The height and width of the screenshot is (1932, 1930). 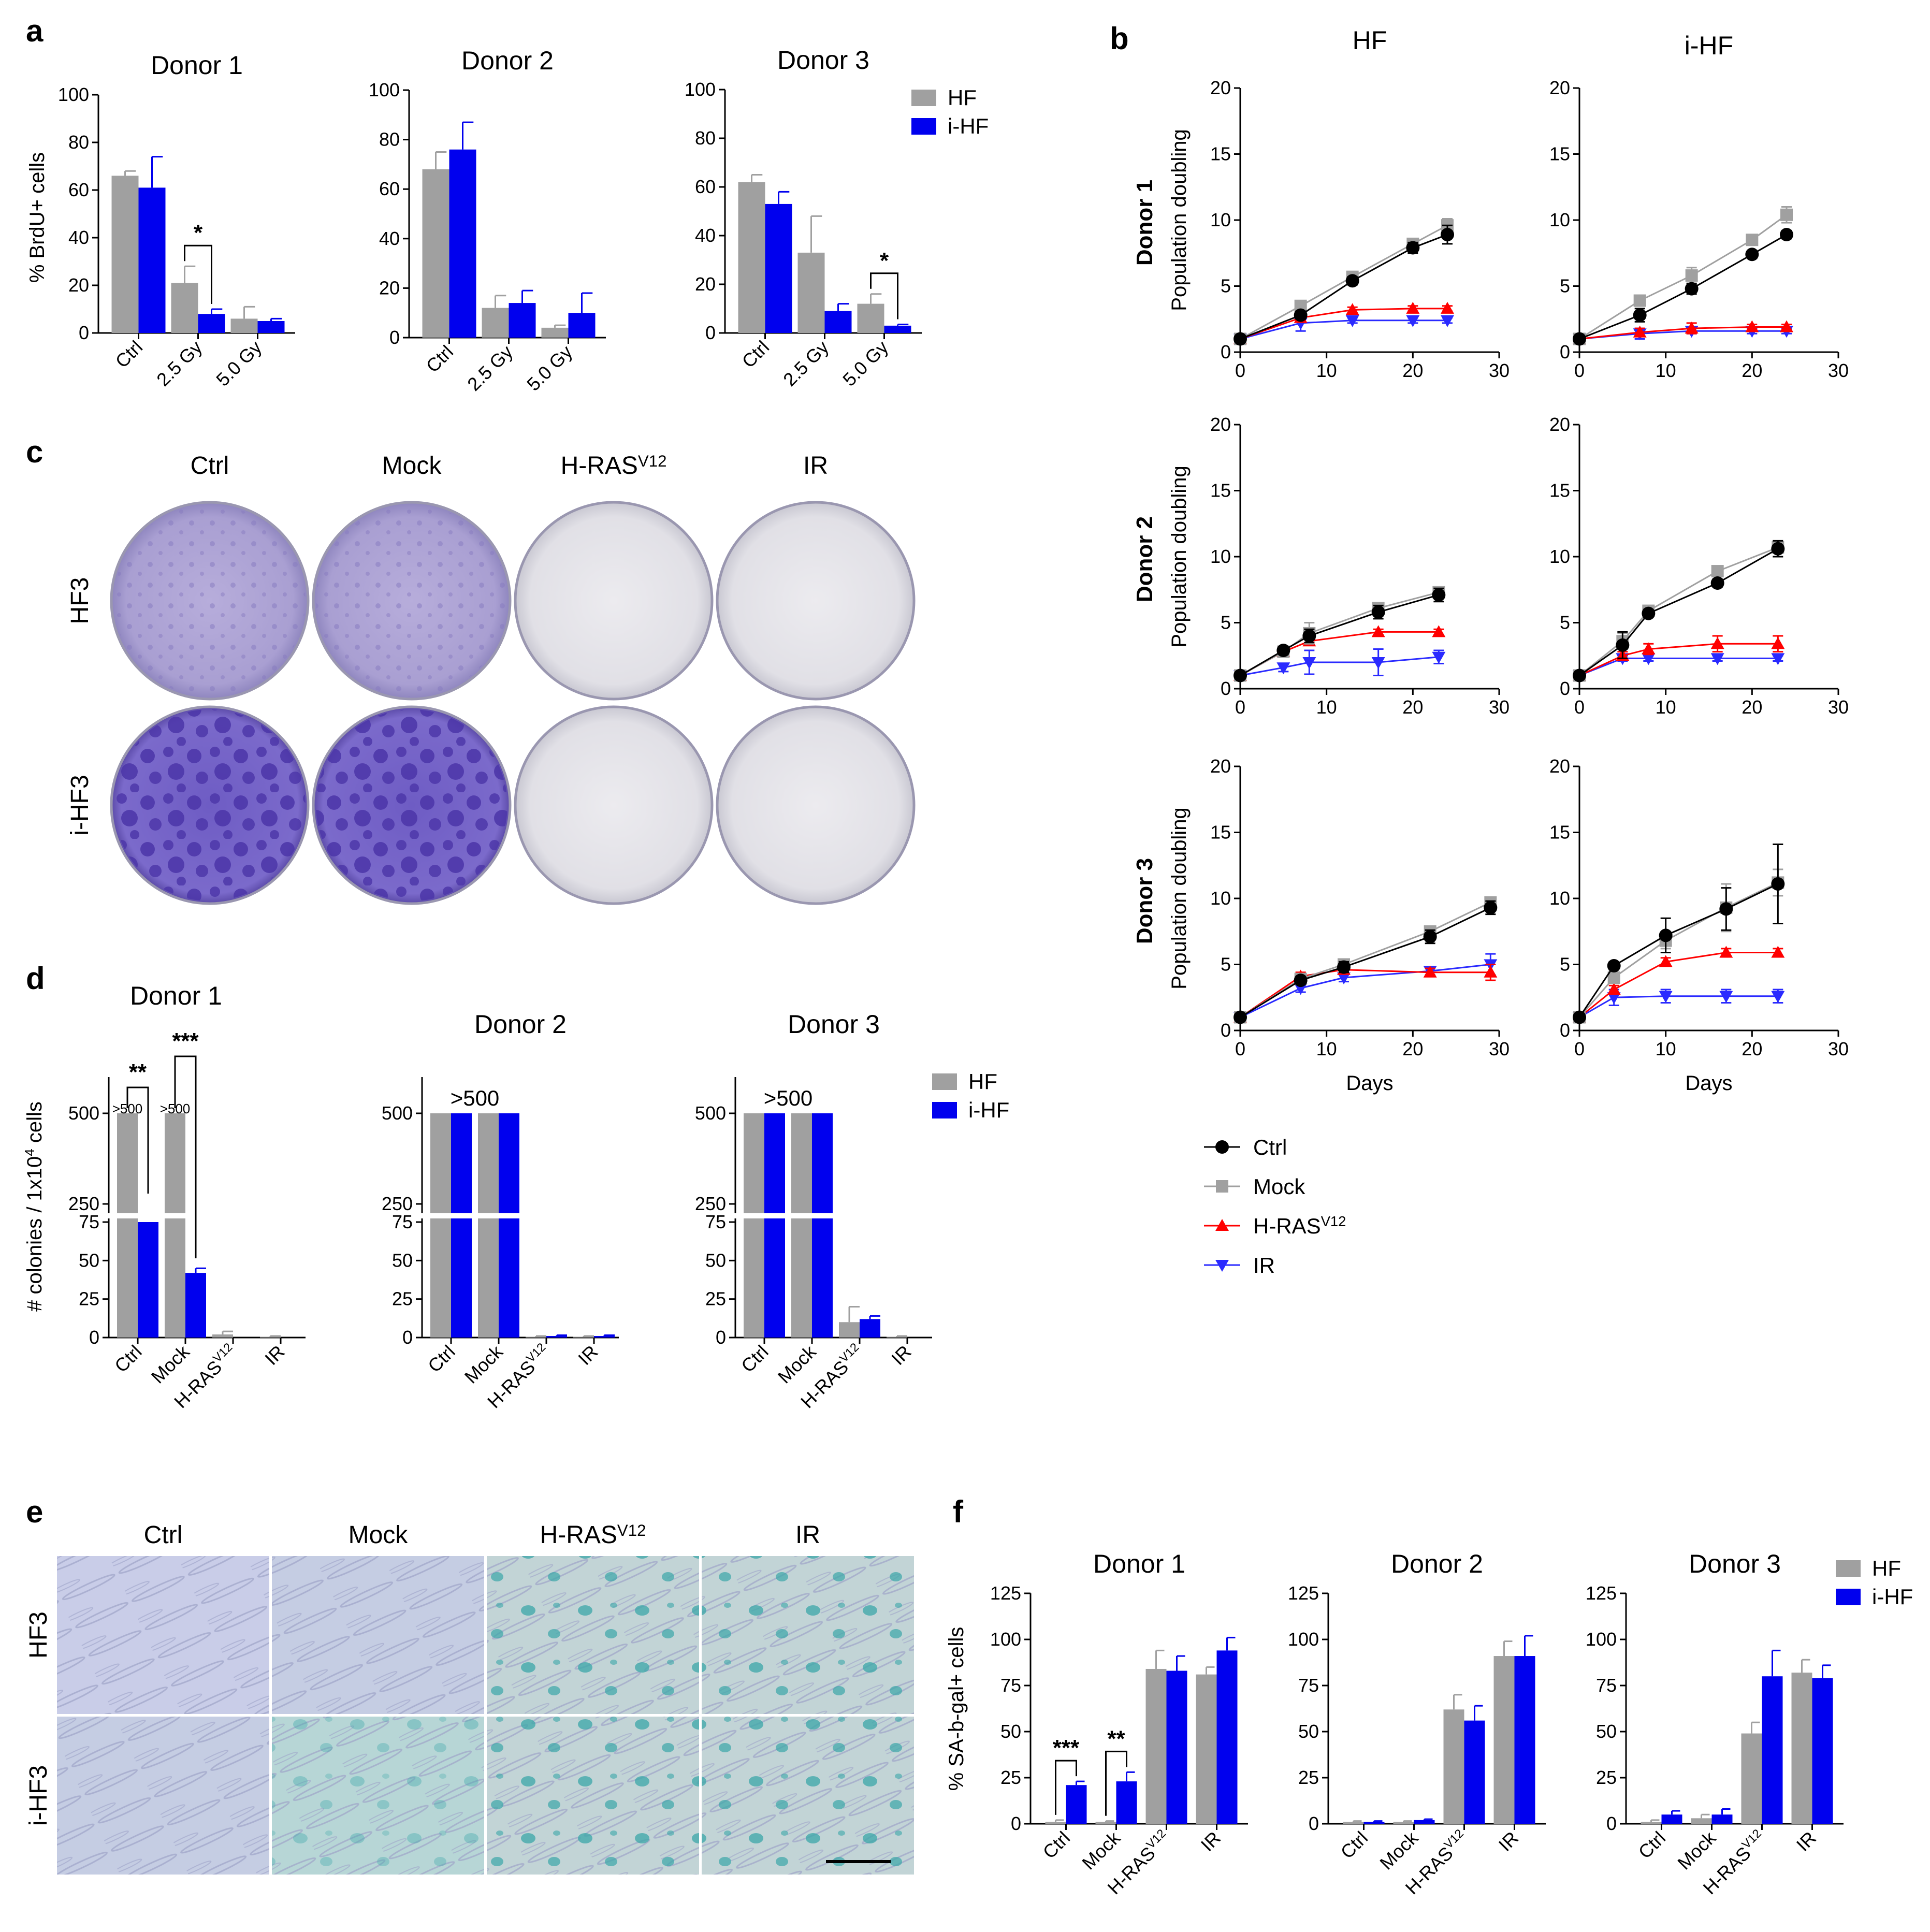 I want to click on legend-label-base: H-RAS, so click(x=1287, y=1226).